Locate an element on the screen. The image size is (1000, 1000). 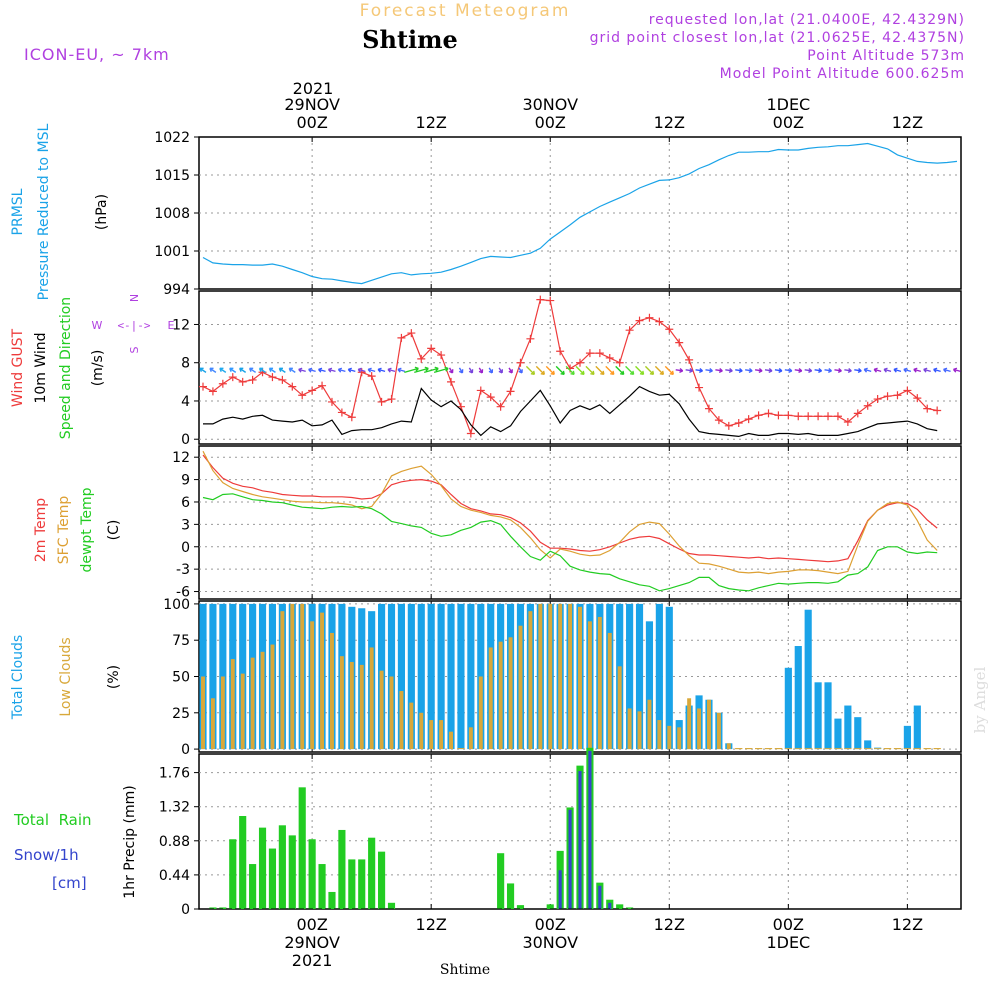
temperature-panel: -6 -3 0 3 6 9 12 is located at coordinates (567, 523).